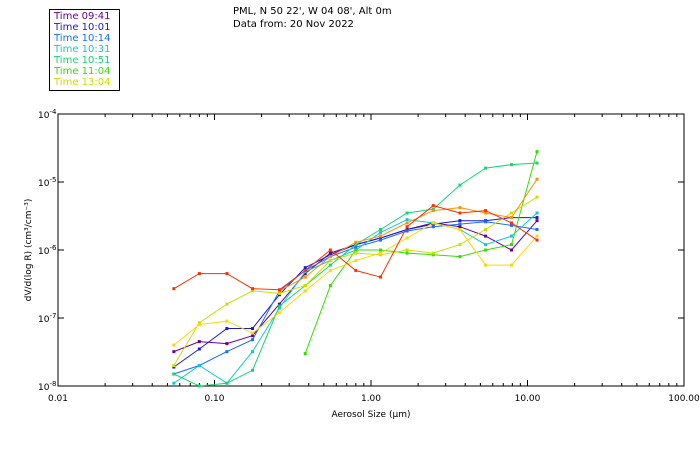 The width and height of the screenshot is (700, 450). Describe the element at coordinates (47, 250) in the screenshot. I see `y-tick-label: 10⁻⁶` at that location.